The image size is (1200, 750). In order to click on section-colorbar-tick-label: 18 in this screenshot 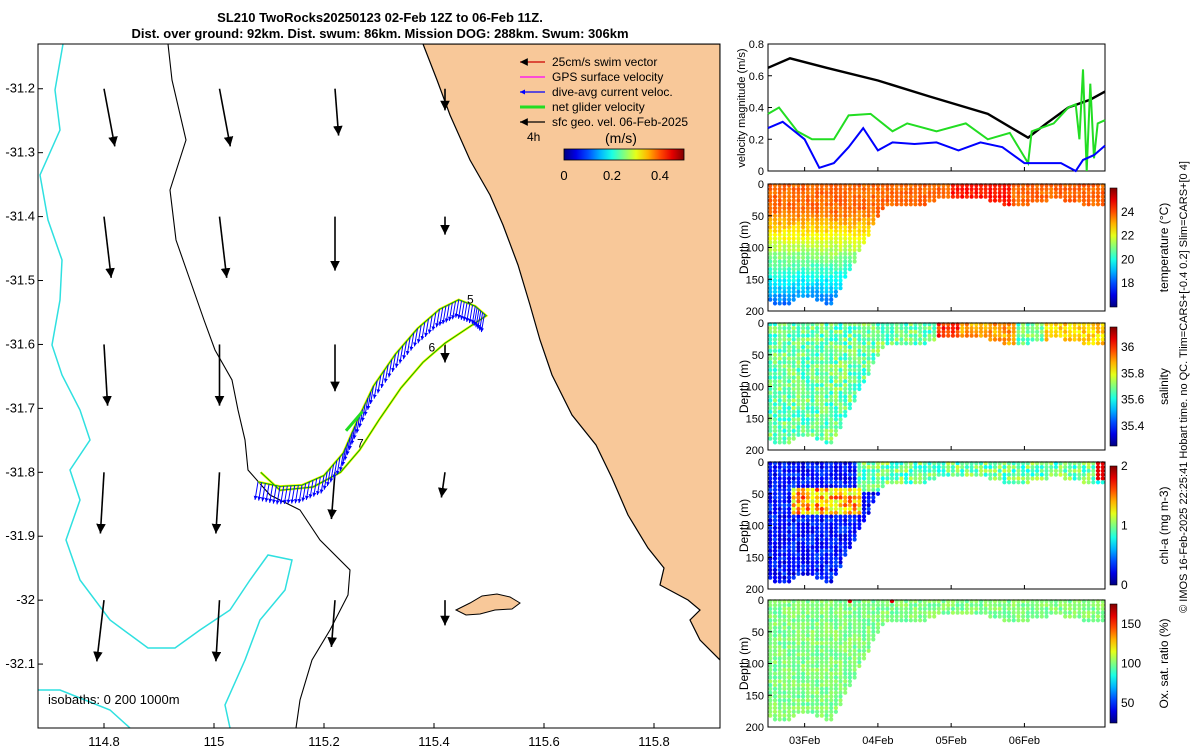, I will do `click(1128, 283)`.